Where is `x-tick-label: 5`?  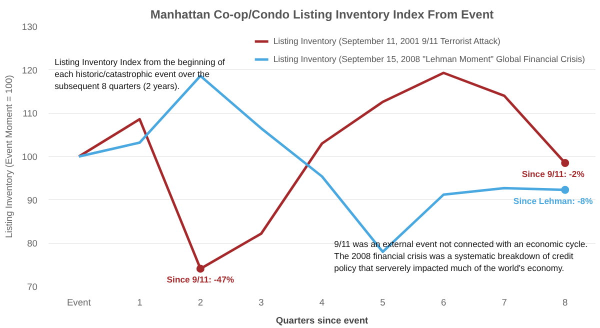 x-tick-label: 5 is located at coordinates (383, 303).